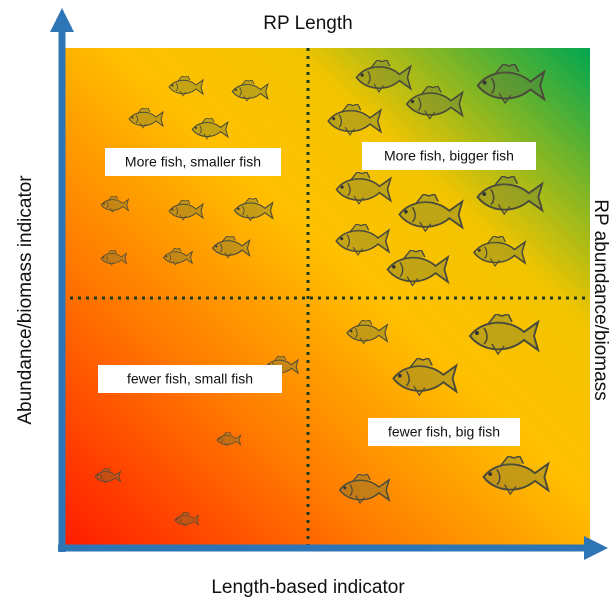  What do you see at coordinates (25, 300) in the screenshot?
I see `y-axis-label: Abundance/biomass indicator` at bounding box center [25, 300].